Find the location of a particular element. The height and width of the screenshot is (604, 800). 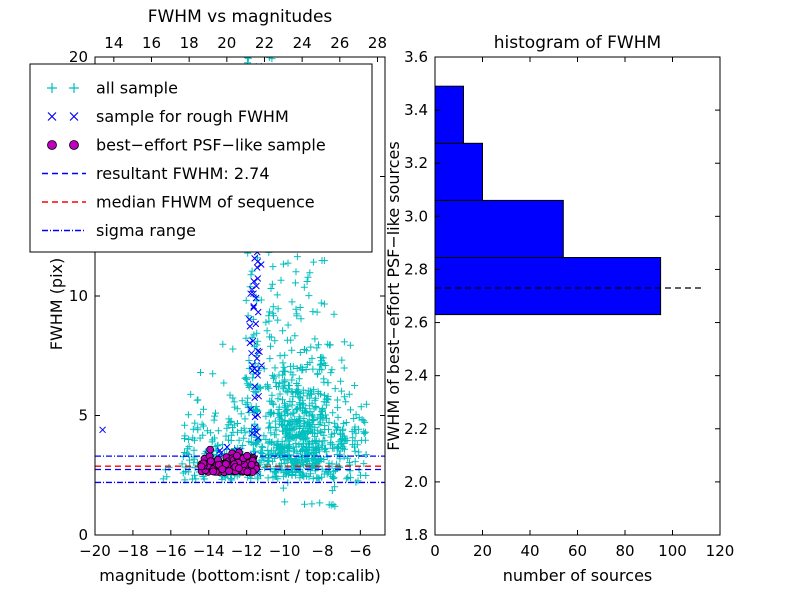

y-tick-label: 3.6 is located at coordinates (416, 57).